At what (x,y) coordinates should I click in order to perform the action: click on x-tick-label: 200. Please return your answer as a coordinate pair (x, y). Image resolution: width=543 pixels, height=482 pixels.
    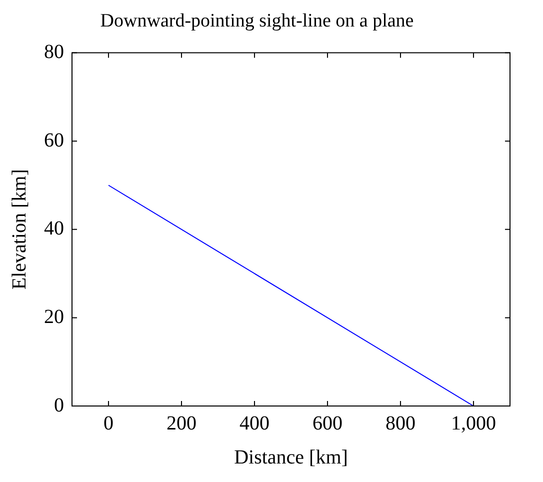
    Looking at the image, I should click on (181, 423).